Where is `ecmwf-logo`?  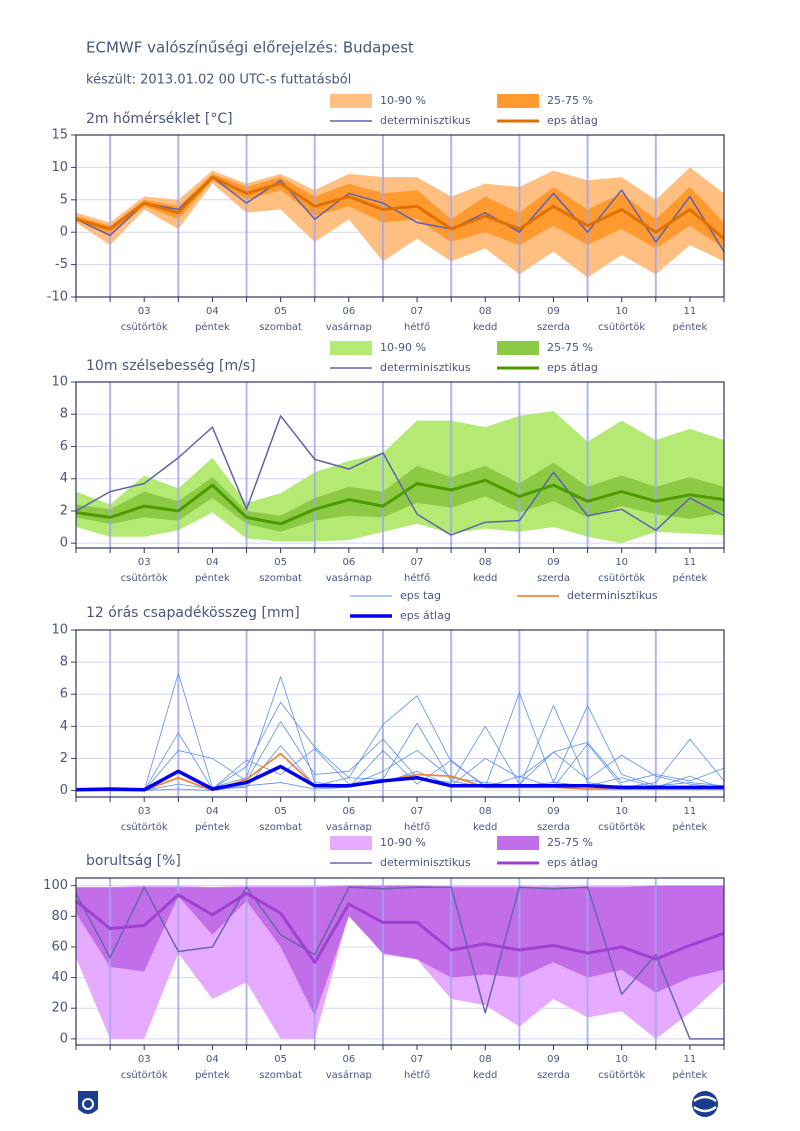 ecmwf-logo is located at coordinates (705, 1104).